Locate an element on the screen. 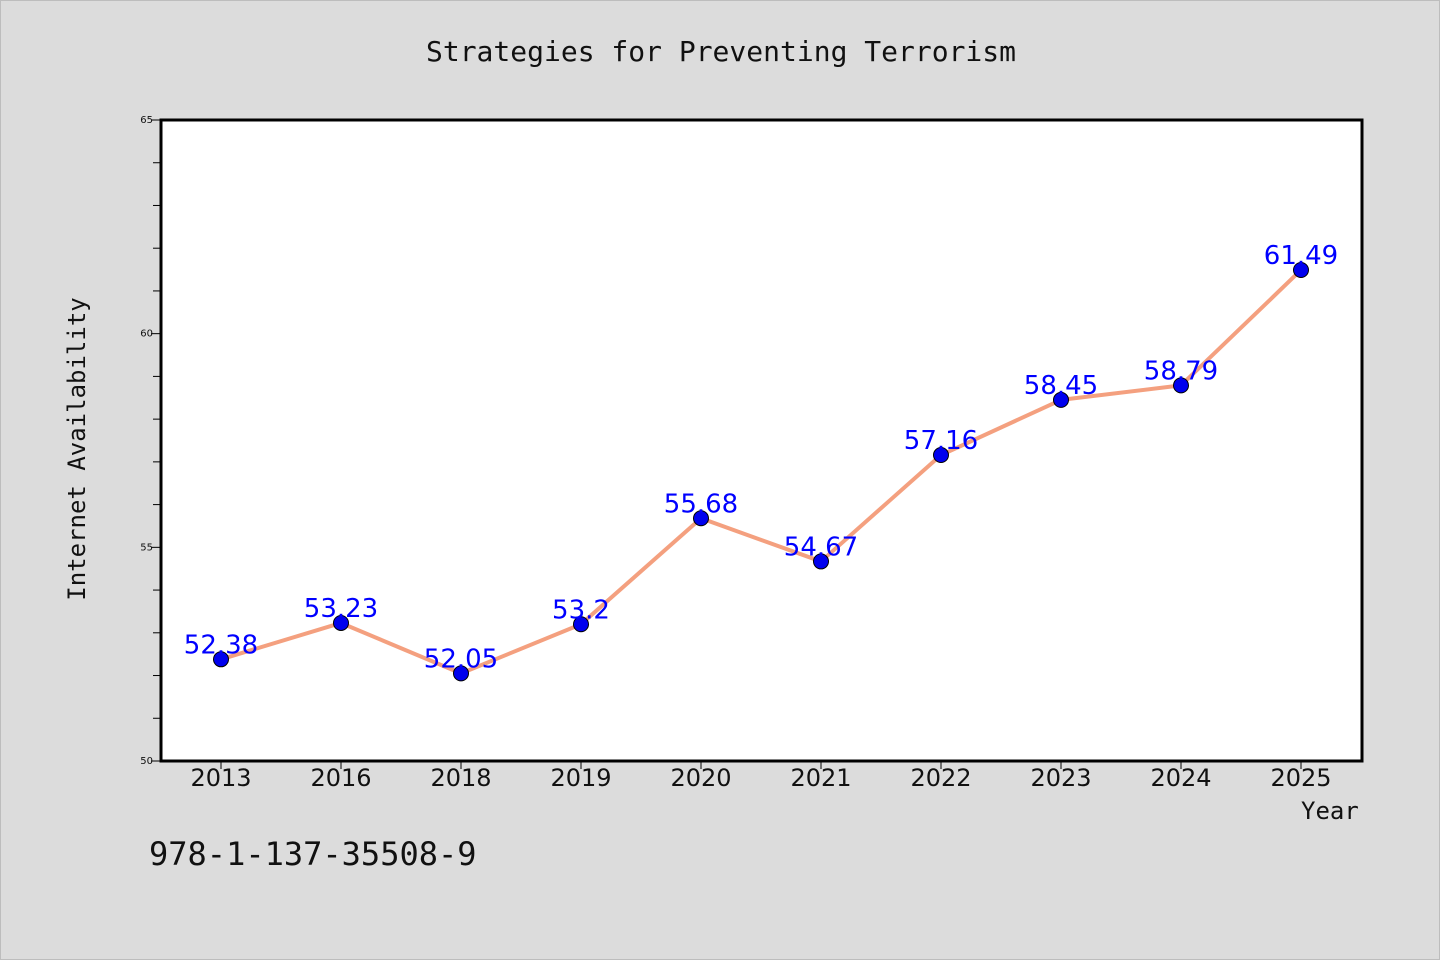 Image resolution: width=1440 pixels, height=960 pixels. data-label: 52.05 is located at coordinates (461, 659).